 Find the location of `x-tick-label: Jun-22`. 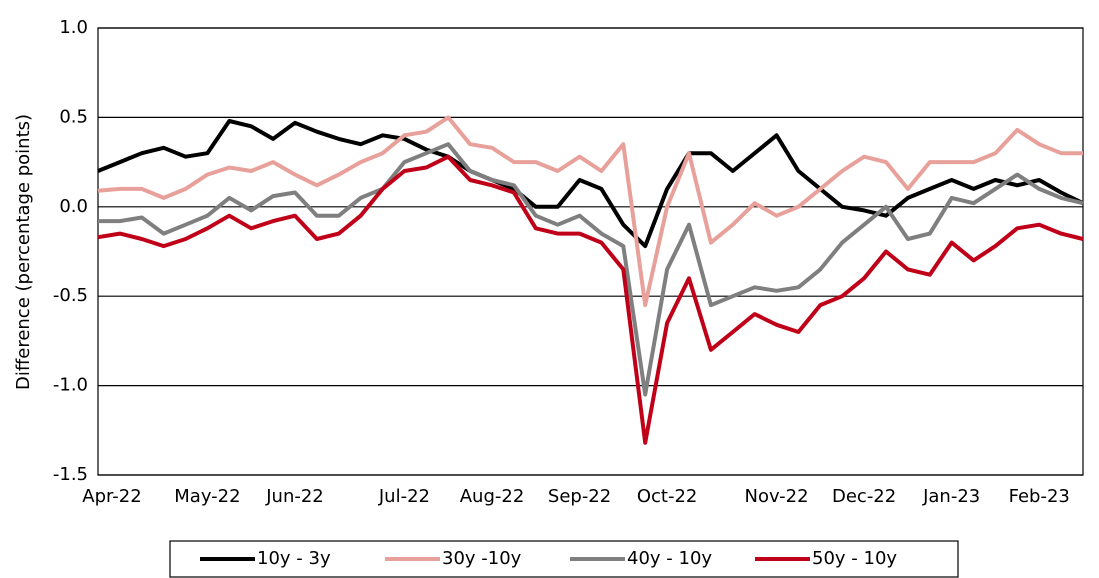

x-tick-label: Jun-22 is located at coordinates (294, 496).